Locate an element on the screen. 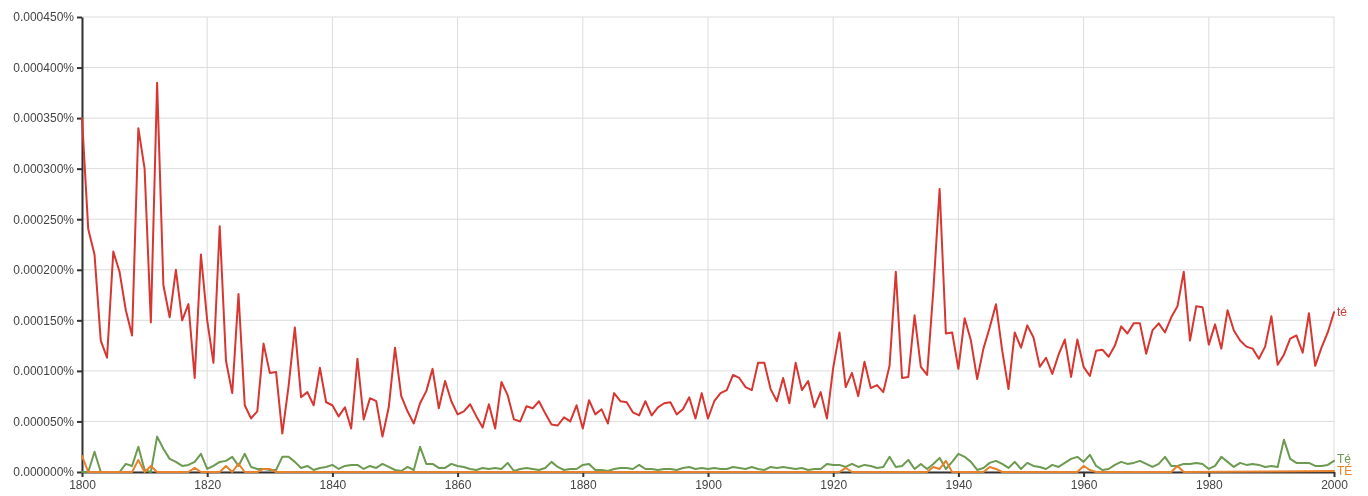 This screenshot has height=496, width=1368. x-tick-label: 1900 is located at coordinates (709, 484).